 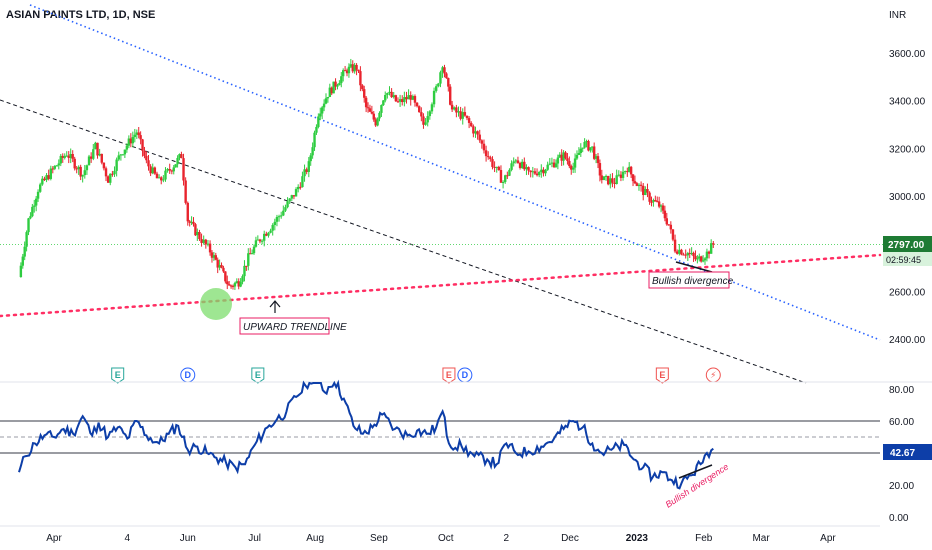 I want to click on rsi-last-value: 42.67, so click(x=902, y=453).